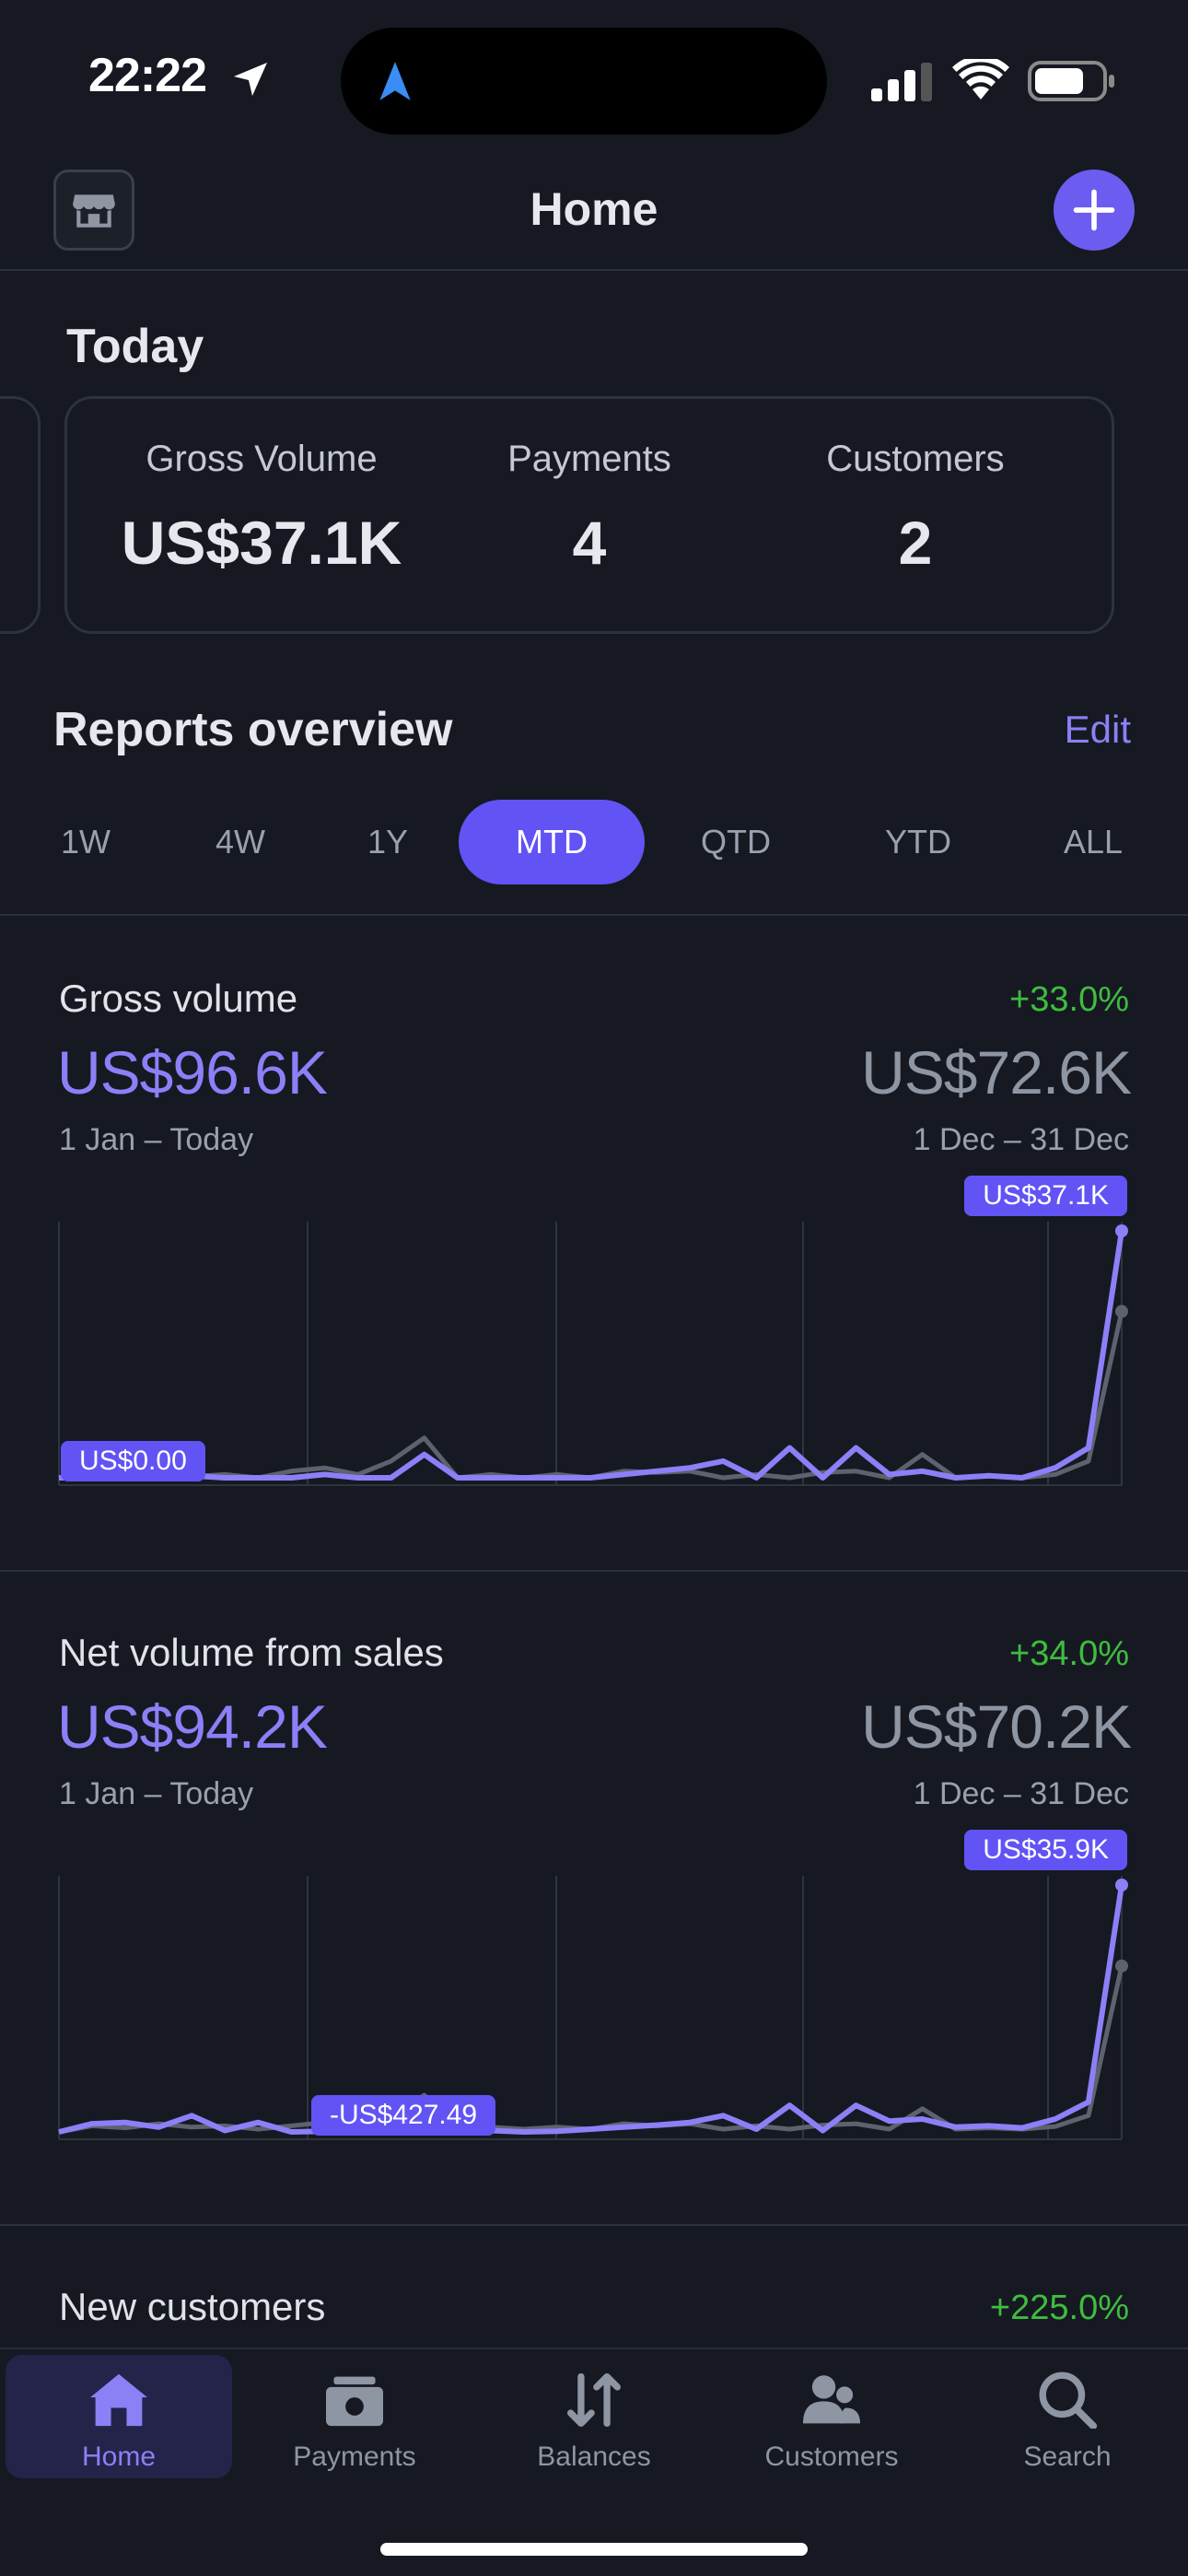 This screenshot has width=1188, height=2576. I want to click on metric-label: Customers, so click(915, 459).